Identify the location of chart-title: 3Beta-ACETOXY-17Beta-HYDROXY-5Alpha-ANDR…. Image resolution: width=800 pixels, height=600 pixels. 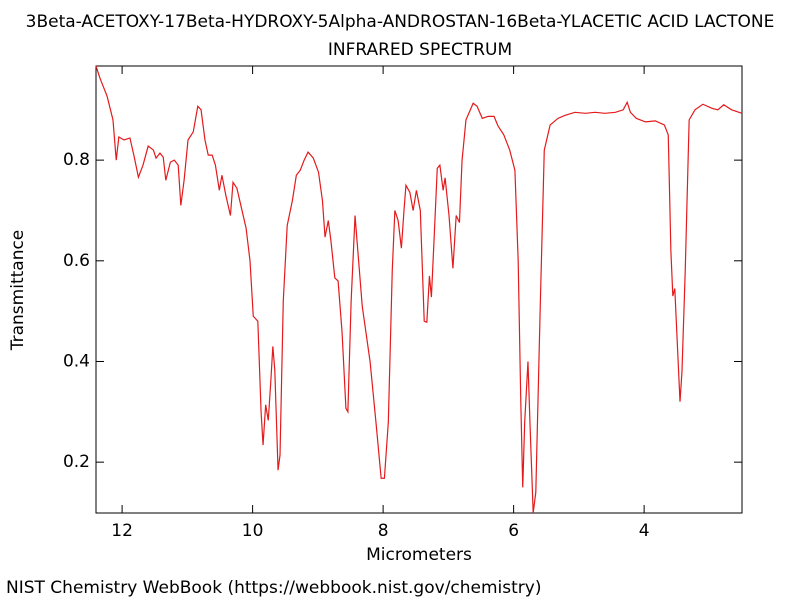
(400, 22).